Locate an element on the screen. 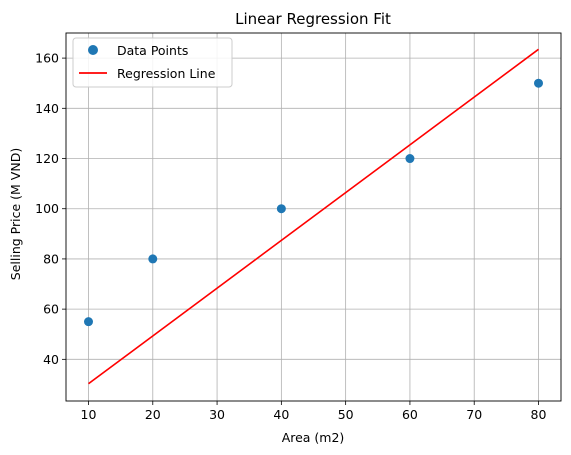  chart-title: Linear Regression Fit is located at coordinates (313, 19).